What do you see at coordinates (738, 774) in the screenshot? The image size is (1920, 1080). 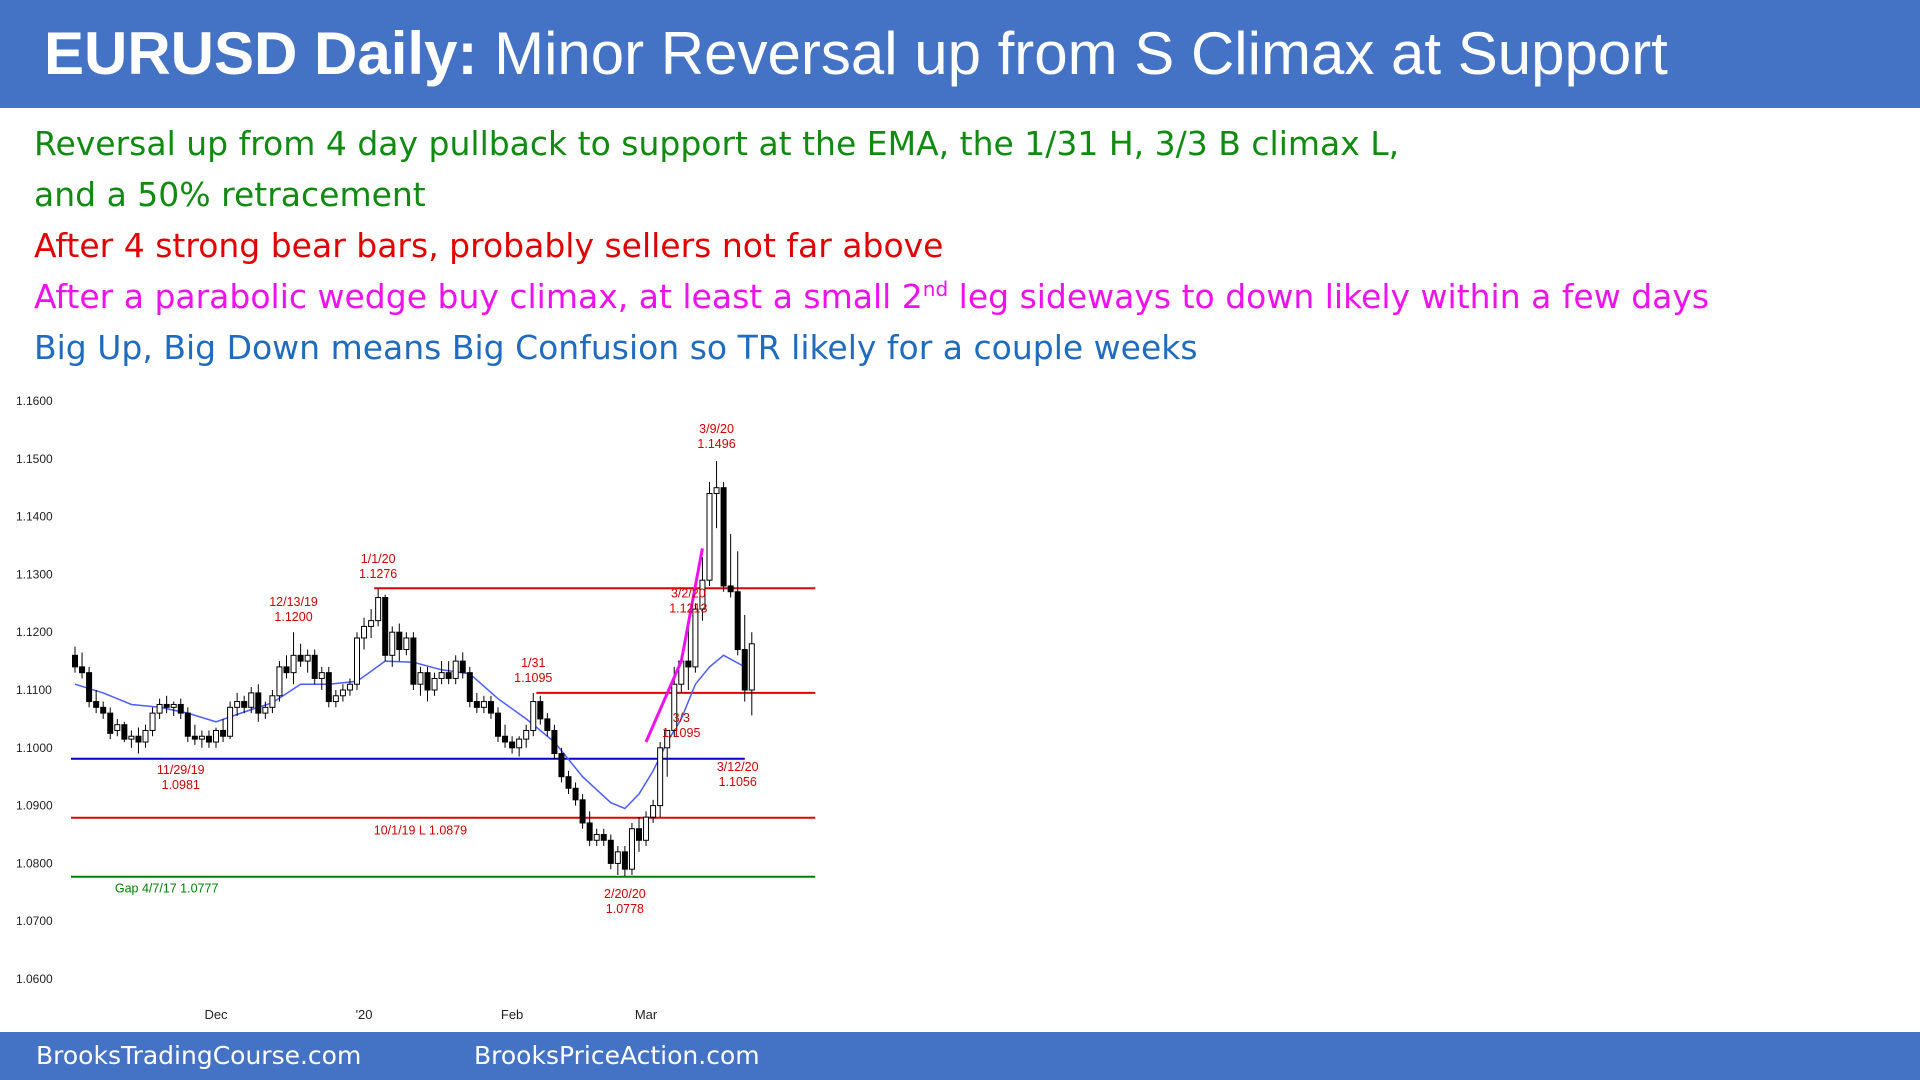 I see `annotation-6: 3/12/20 1.1056` at bounding box center [738, 774].